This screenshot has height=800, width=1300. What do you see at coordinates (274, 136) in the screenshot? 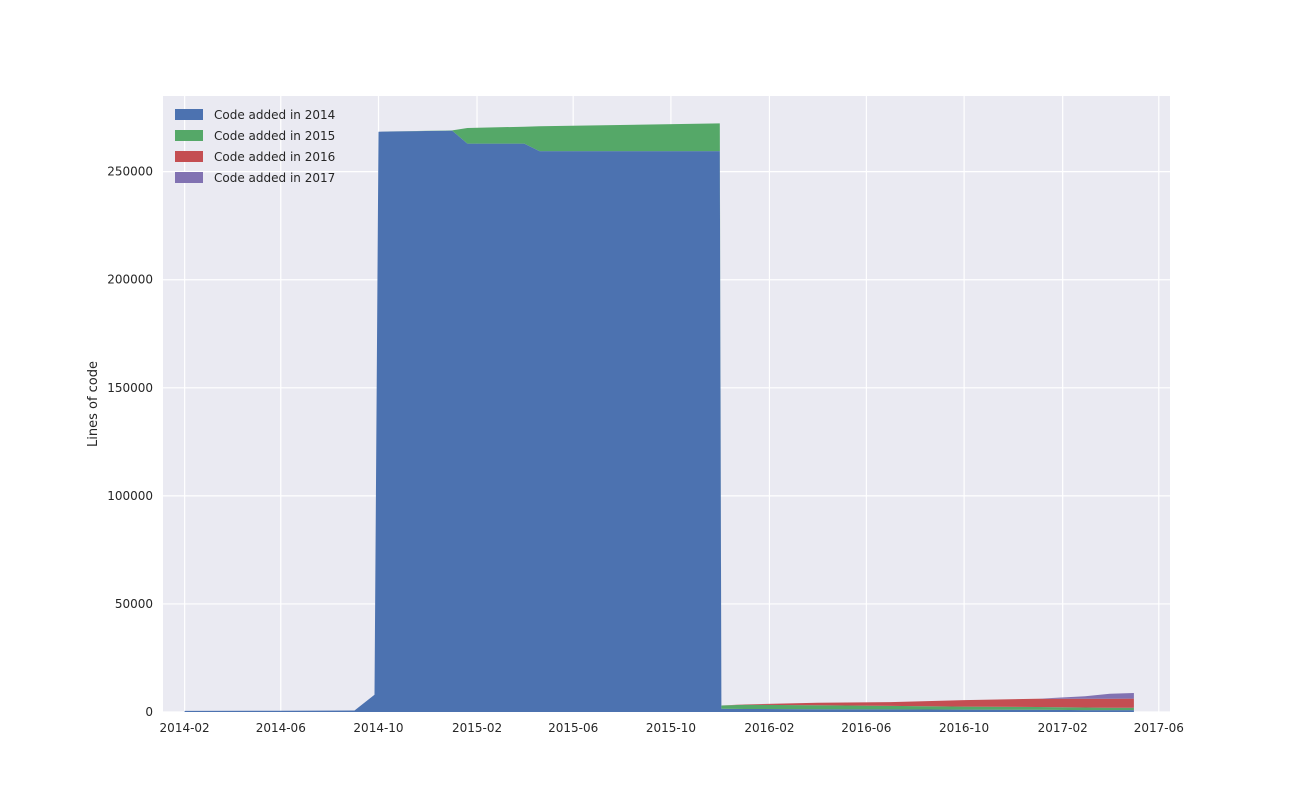
I see `legend-label-2: Code added in 2015` at bounding box center [274, 136].